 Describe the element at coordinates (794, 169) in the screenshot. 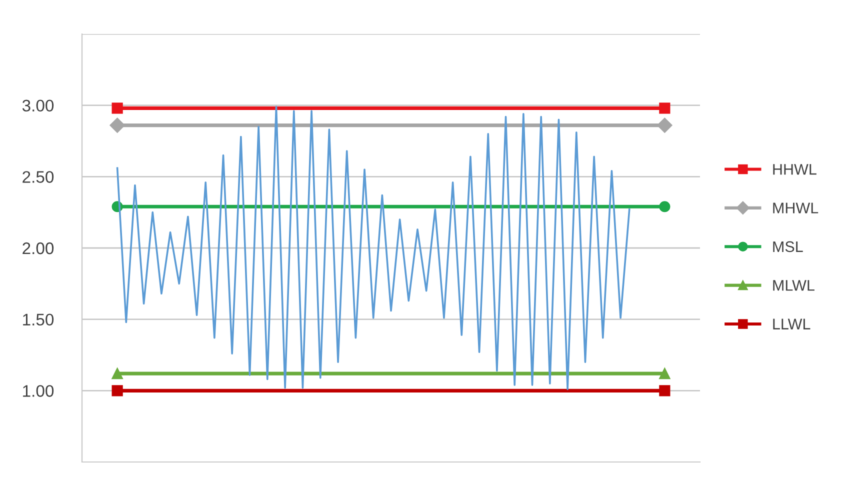

I see `legend-label: HHWL` at that location.